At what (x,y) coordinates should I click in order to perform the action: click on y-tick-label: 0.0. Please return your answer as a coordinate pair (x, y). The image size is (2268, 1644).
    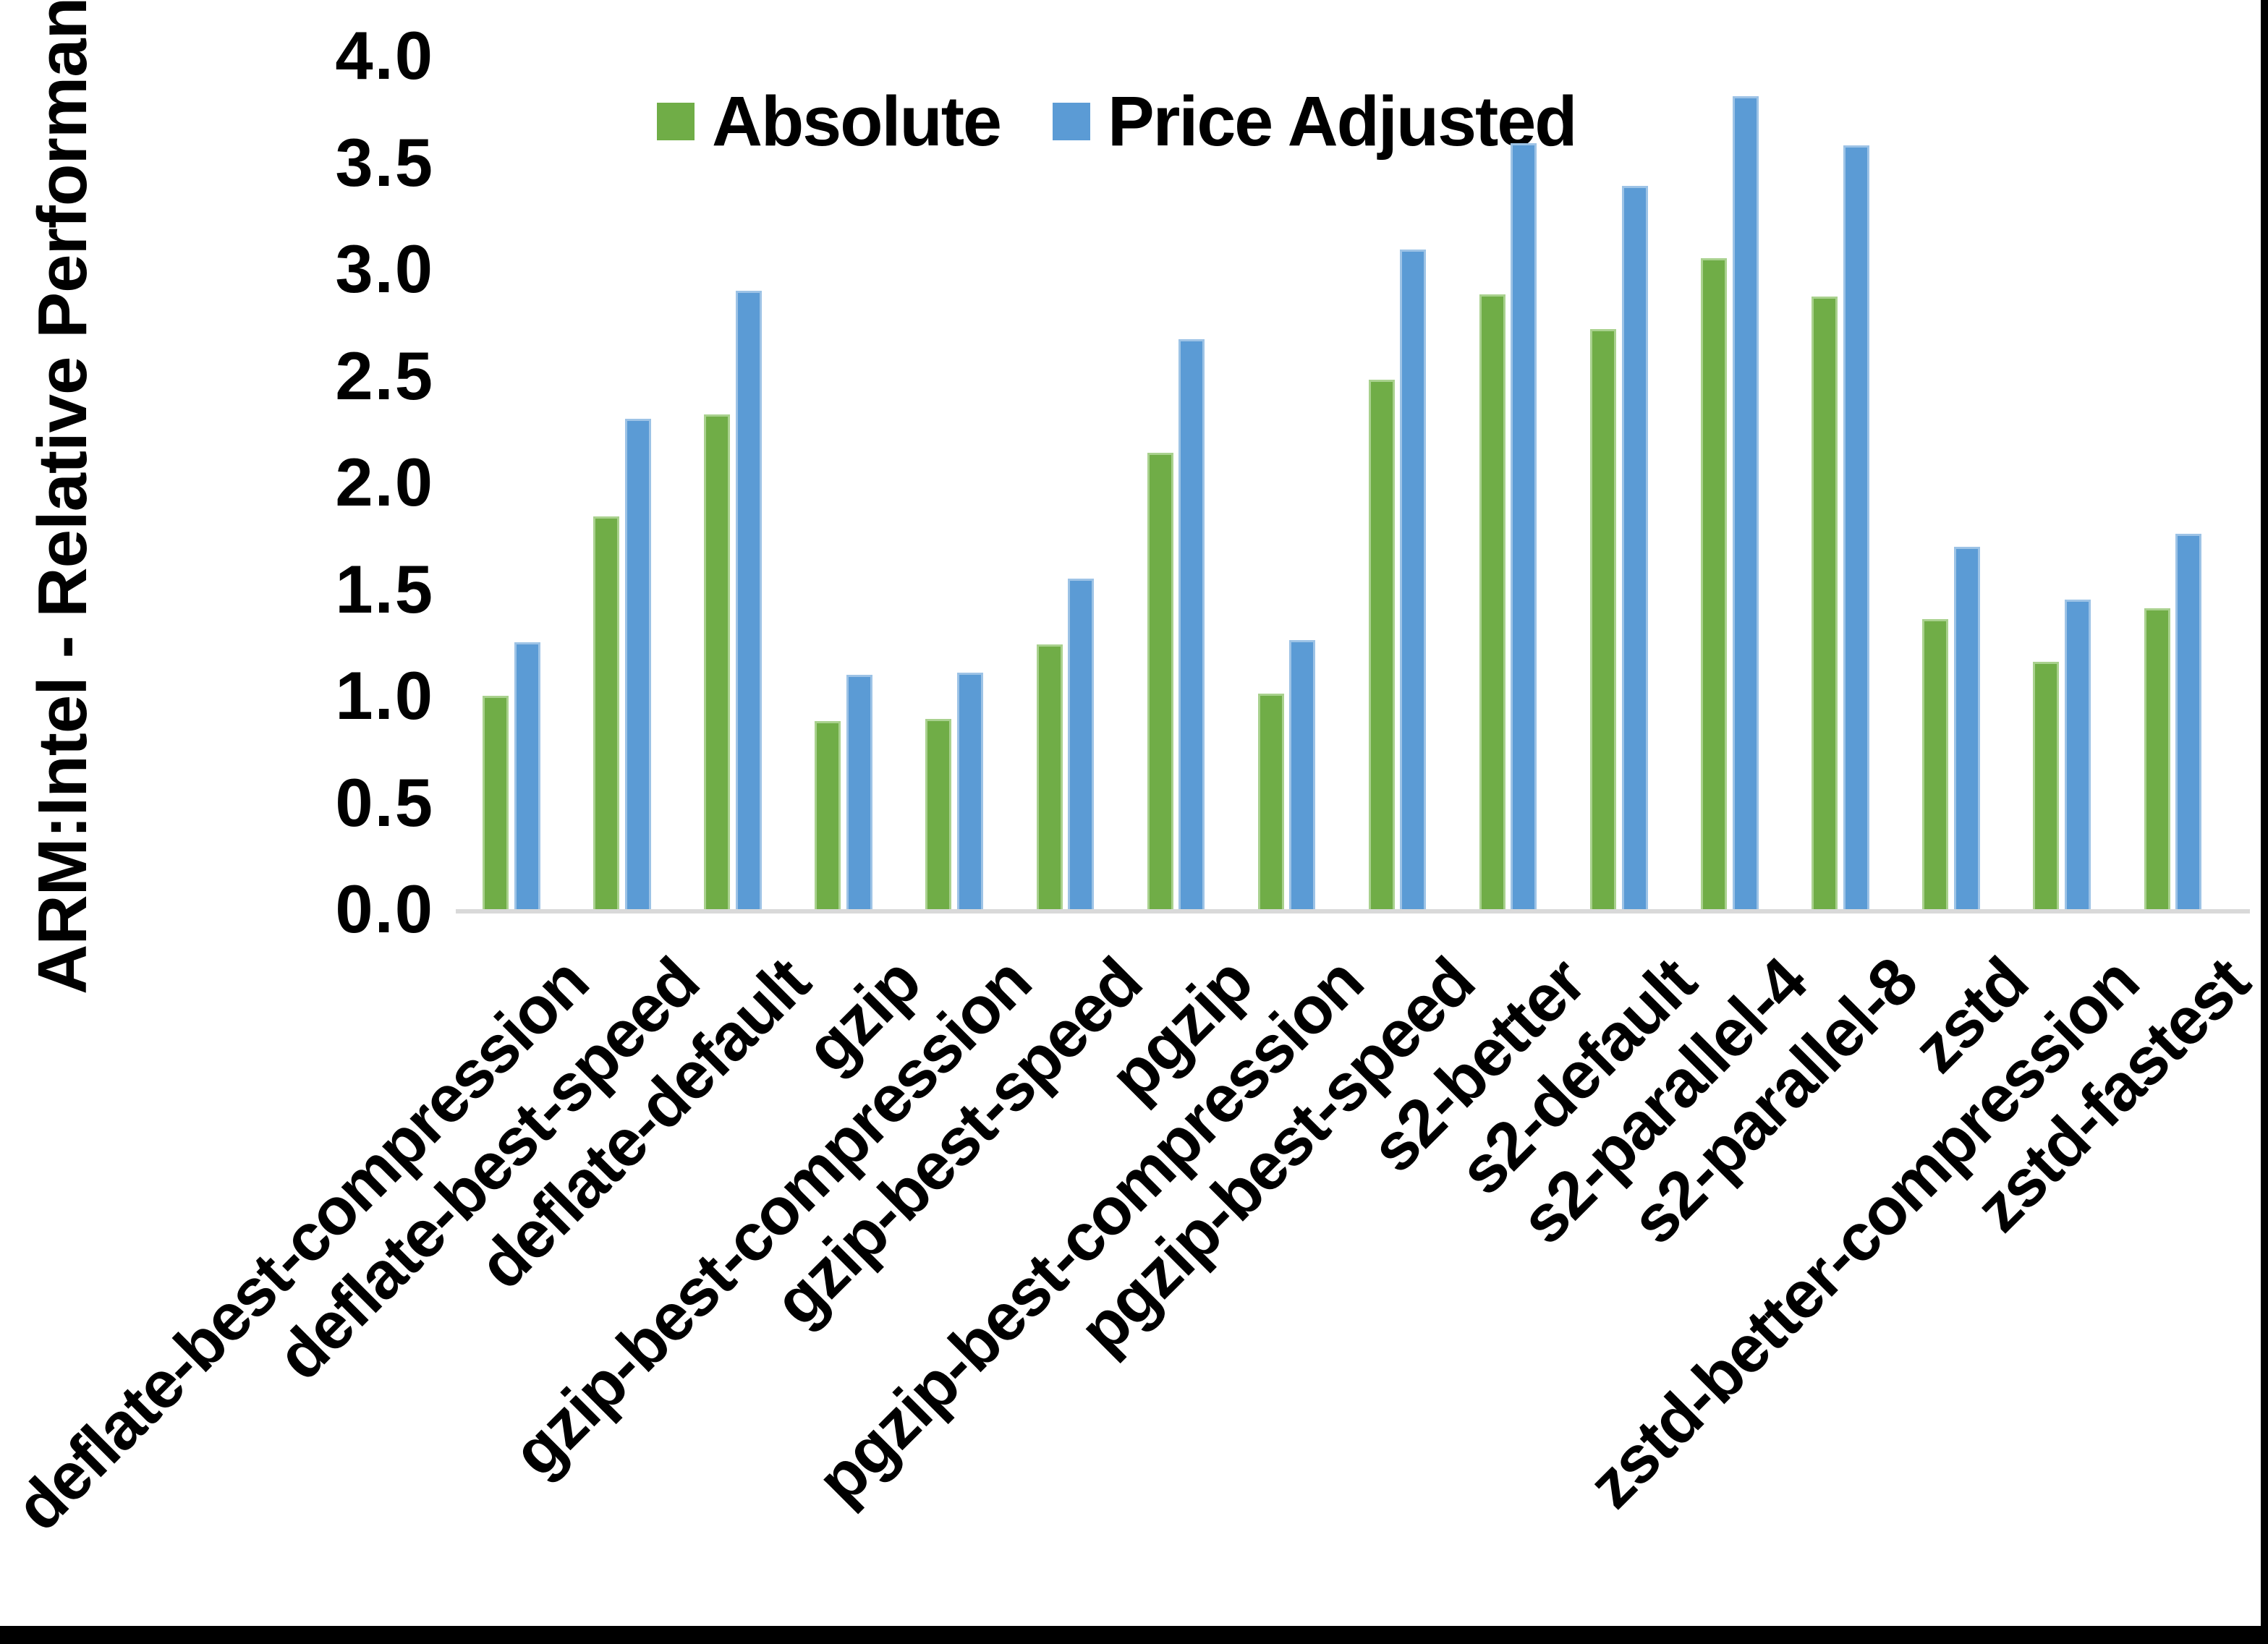
    Looking at the image, I should click on (384, 909).